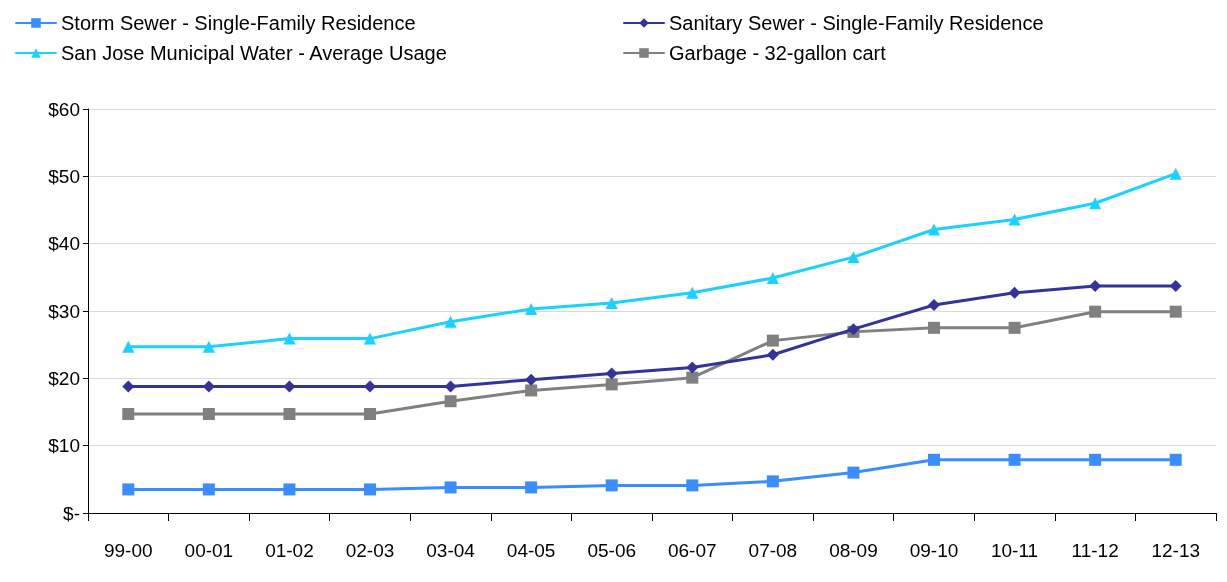 The image size is (1227, 582). I want to click on y-tick-label: $30, so click(64, 311).